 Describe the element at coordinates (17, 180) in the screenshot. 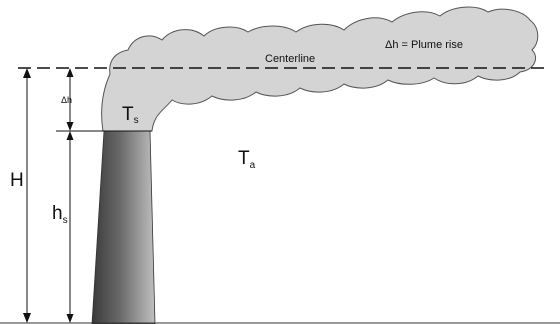

I see `effective-height-label: H` at that location.